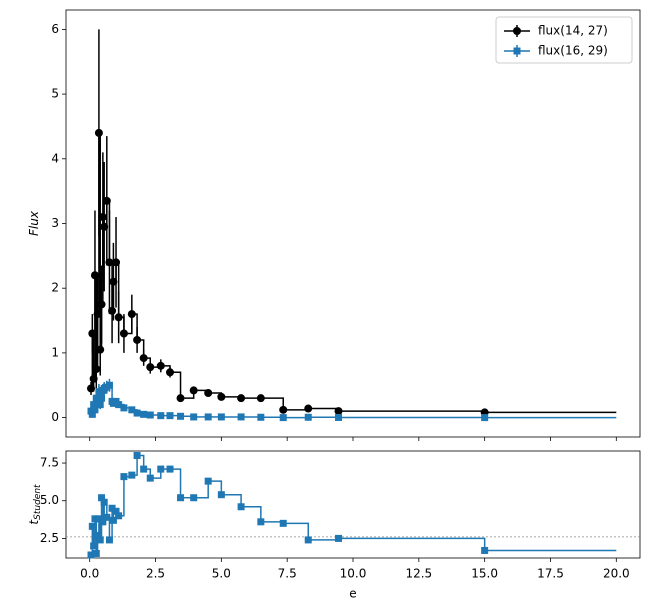 This screenshot has width=651, height=615. I want to click on x-tick-label: 7.5, so click(287, 574).